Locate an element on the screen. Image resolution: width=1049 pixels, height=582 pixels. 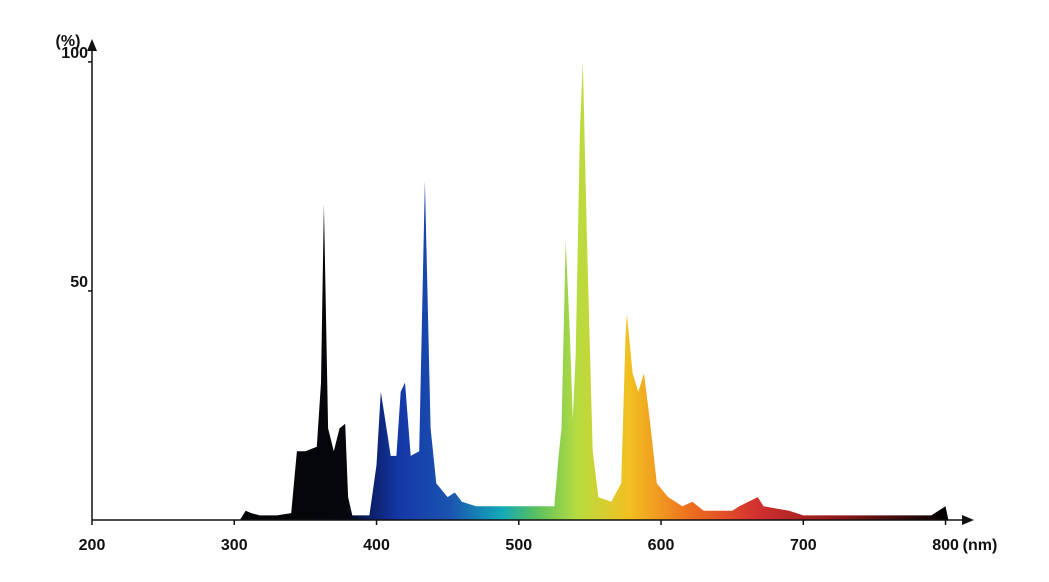
y-tick-label: 100 is located at coordinates (74, 53).